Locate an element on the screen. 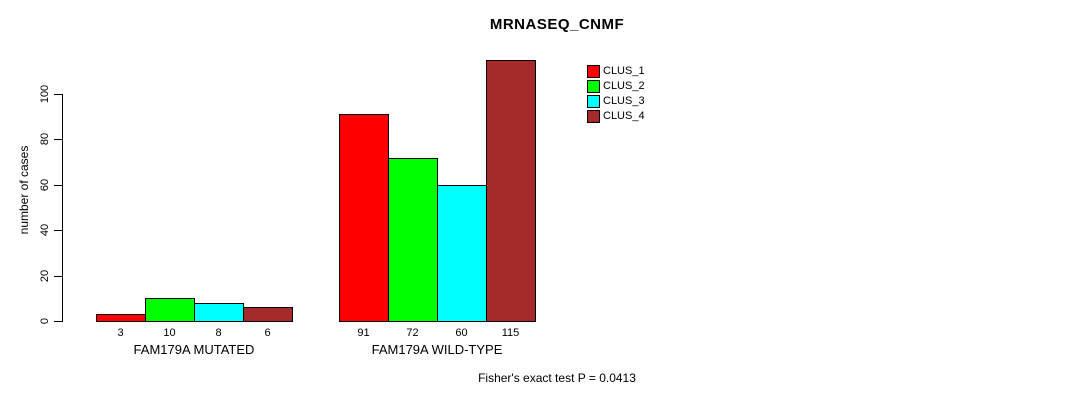  legend-label-clus_4: CLUS_4 is located at coordinates (624, 116).